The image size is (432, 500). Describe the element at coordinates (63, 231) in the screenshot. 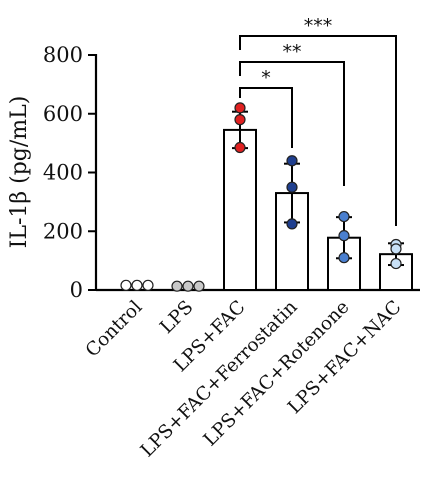

I see `y-tick-label: 200` at that location.